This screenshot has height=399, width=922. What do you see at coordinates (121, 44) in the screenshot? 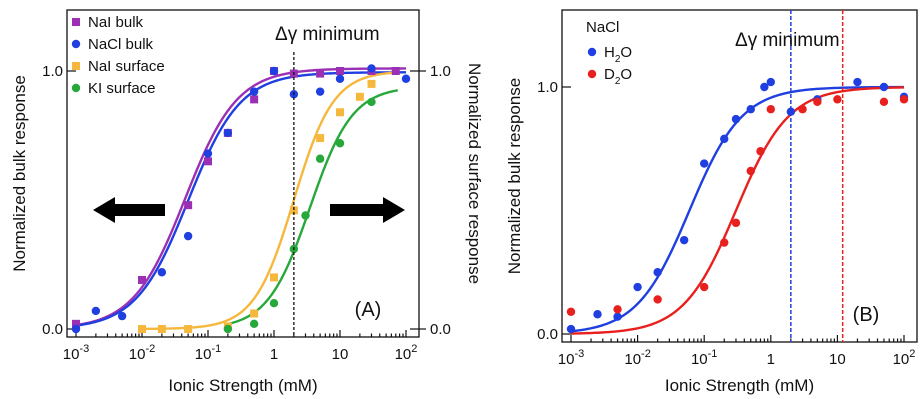
I see `legend-label: NaCl bulk` at bounding box center [121, 44].